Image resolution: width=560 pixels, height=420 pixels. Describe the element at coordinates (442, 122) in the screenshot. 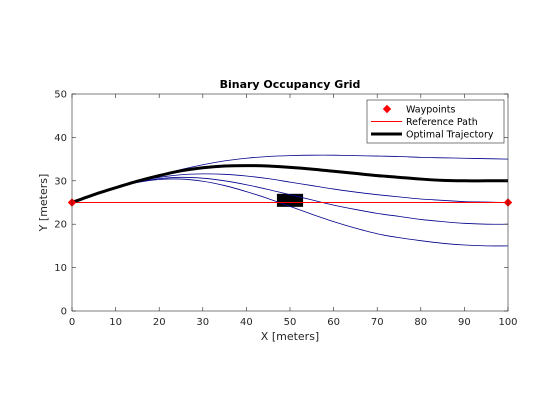

I see `legend-label-reference-path: Reference Path` at that location.